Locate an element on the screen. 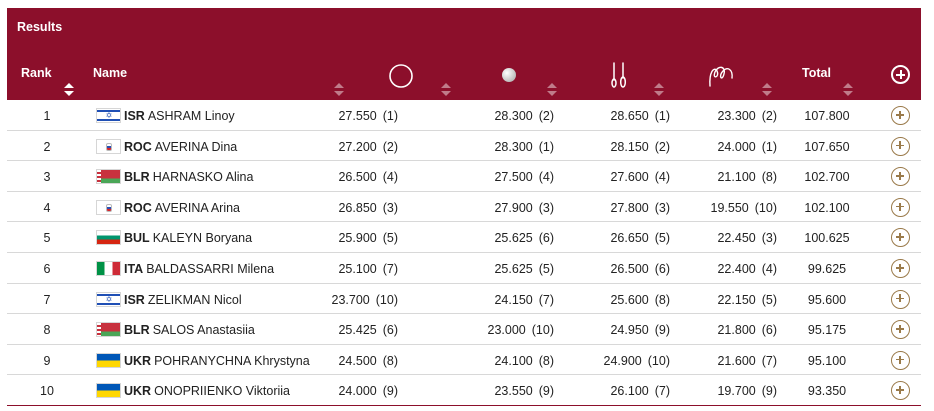 The height and width of the screenshot is (411, 934). clubs-score: 24.900 (10) is located at coordinates (636, 360).